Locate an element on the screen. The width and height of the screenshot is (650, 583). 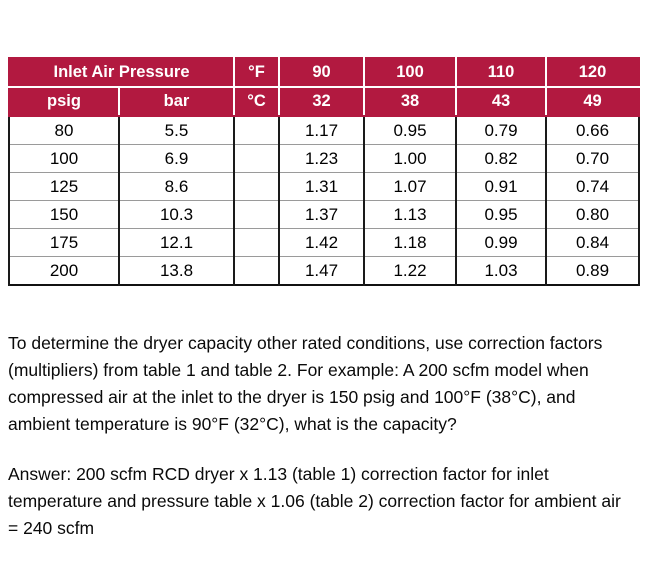
bar-value: 8.6 is located at coordinates (176, 186).